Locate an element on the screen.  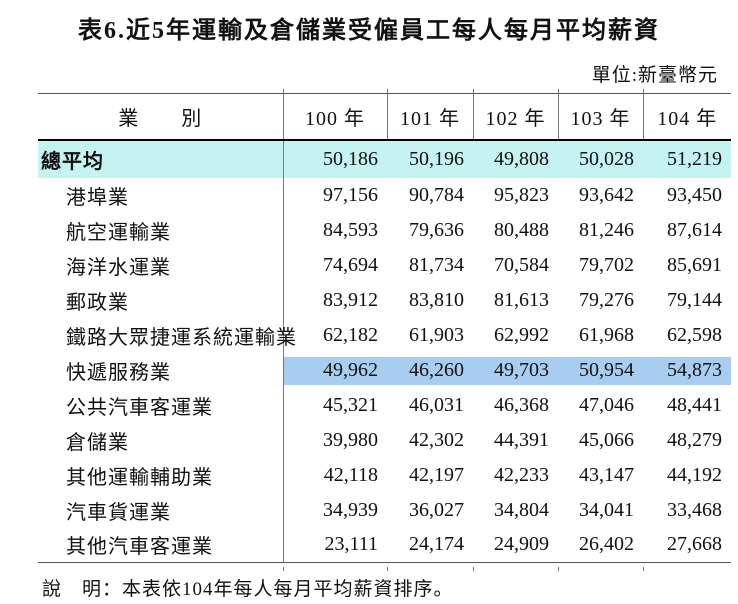
table-title: 表6.近5年運輸及倉儲業受僱員工每人每月平均薪資 is located at coordinates (369, 31).